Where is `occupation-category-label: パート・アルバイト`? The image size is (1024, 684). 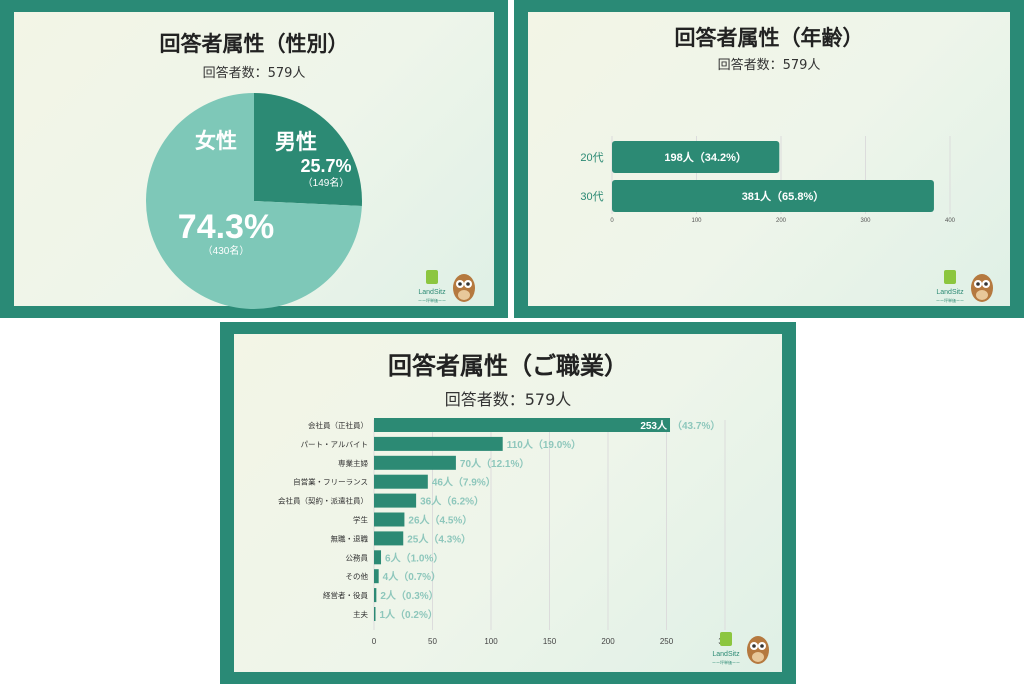
occupation-category-label: パート・アルバイト is located at coordinates (334, 444).